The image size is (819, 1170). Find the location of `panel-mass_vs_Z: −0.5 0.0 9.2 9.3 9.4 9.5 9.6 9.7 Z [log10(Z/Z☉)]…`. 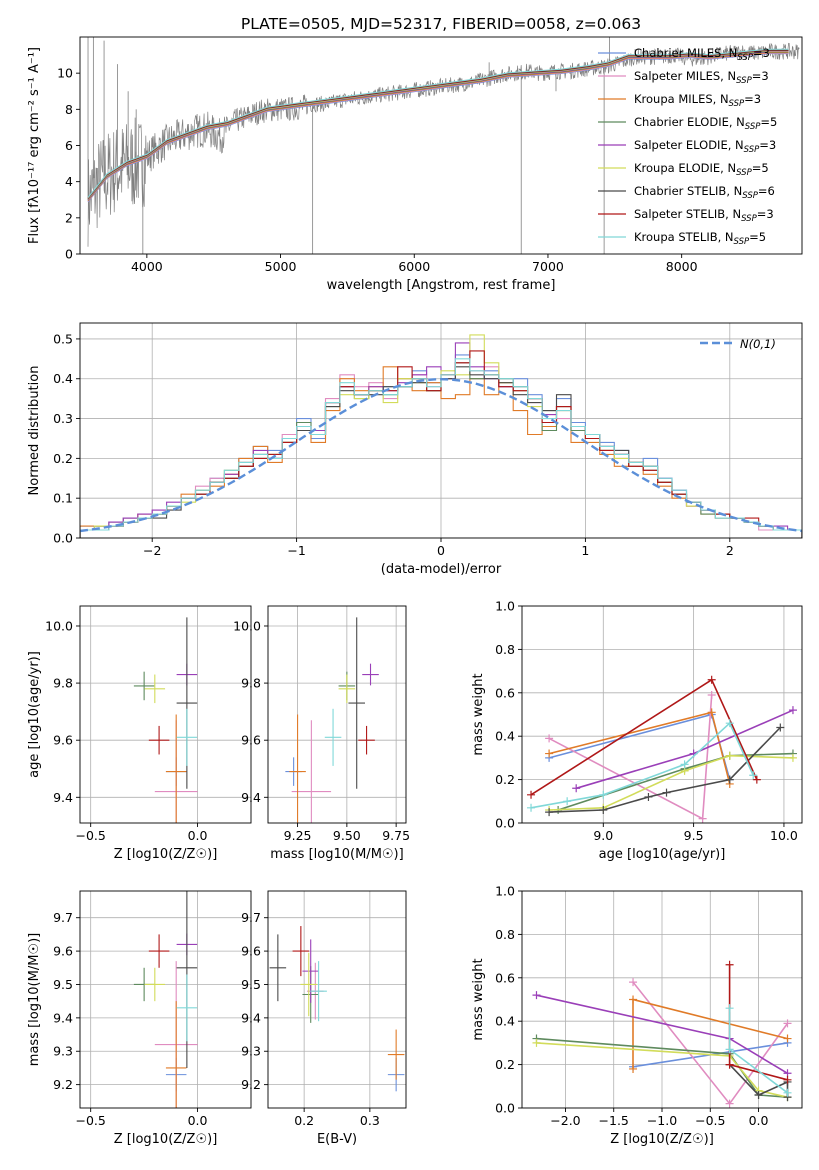

panel-mass_vs_Z: −0.5 0.0 9.2 9.3 9.4 9.5 9.6 9.7 Z [log10(Z/Z☉)]… is located at coordinates (139, 1018).